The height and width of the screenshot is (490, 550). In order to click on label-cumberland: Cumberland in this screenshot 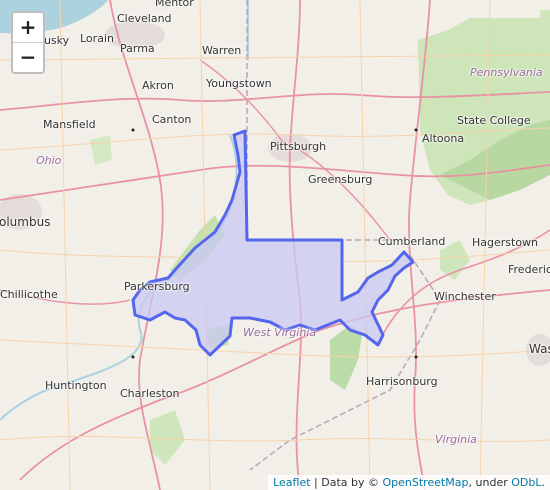, I will do `click(412, 241)`.